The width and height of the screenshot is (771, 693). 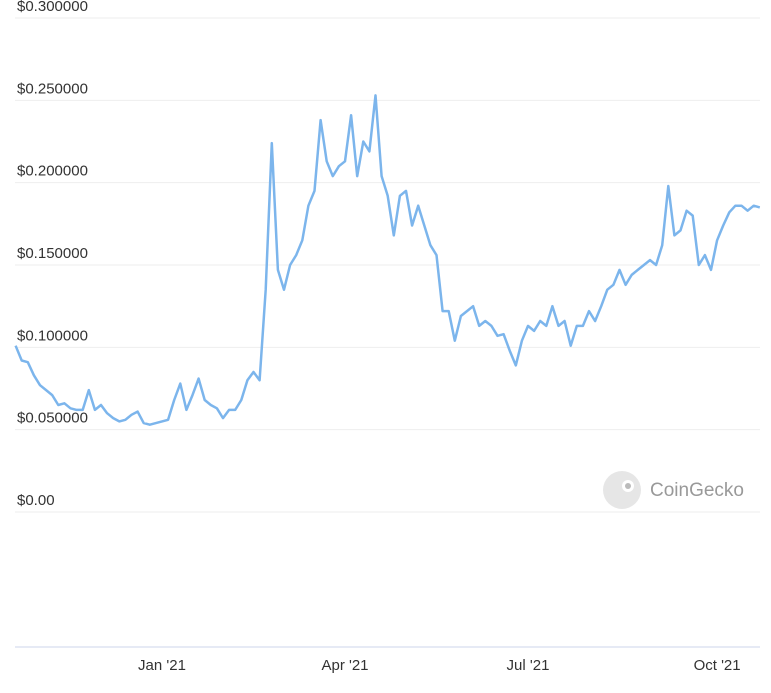 What do you see at coordinates (36, 500) in the screenshot?
I see `y-tick-label: $0.00` at bounding box center [36, 500].